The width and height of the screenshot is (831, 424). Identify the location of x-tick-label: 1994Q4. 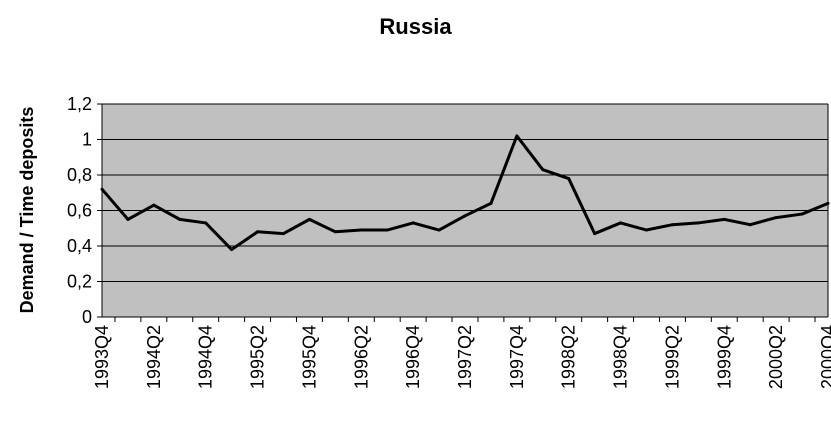
(206, 357).